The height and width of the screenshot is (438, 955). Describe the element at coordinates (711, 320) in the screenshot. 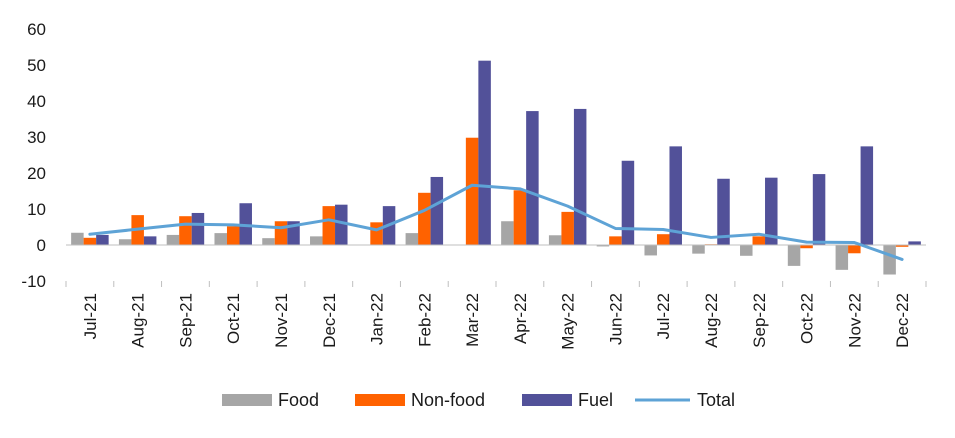

I see `x-tick-label: Aug-22` at that location.